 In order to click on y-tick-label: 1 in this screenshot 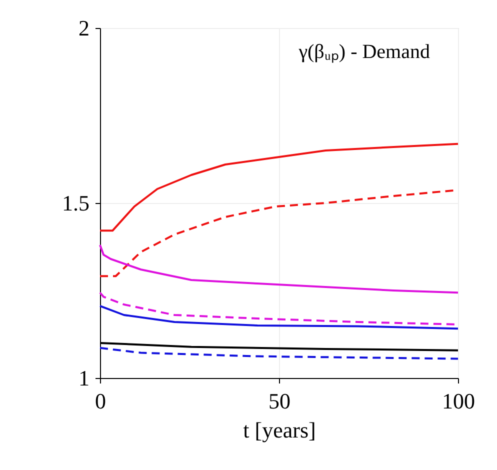, I will do `click(84, 378)`.